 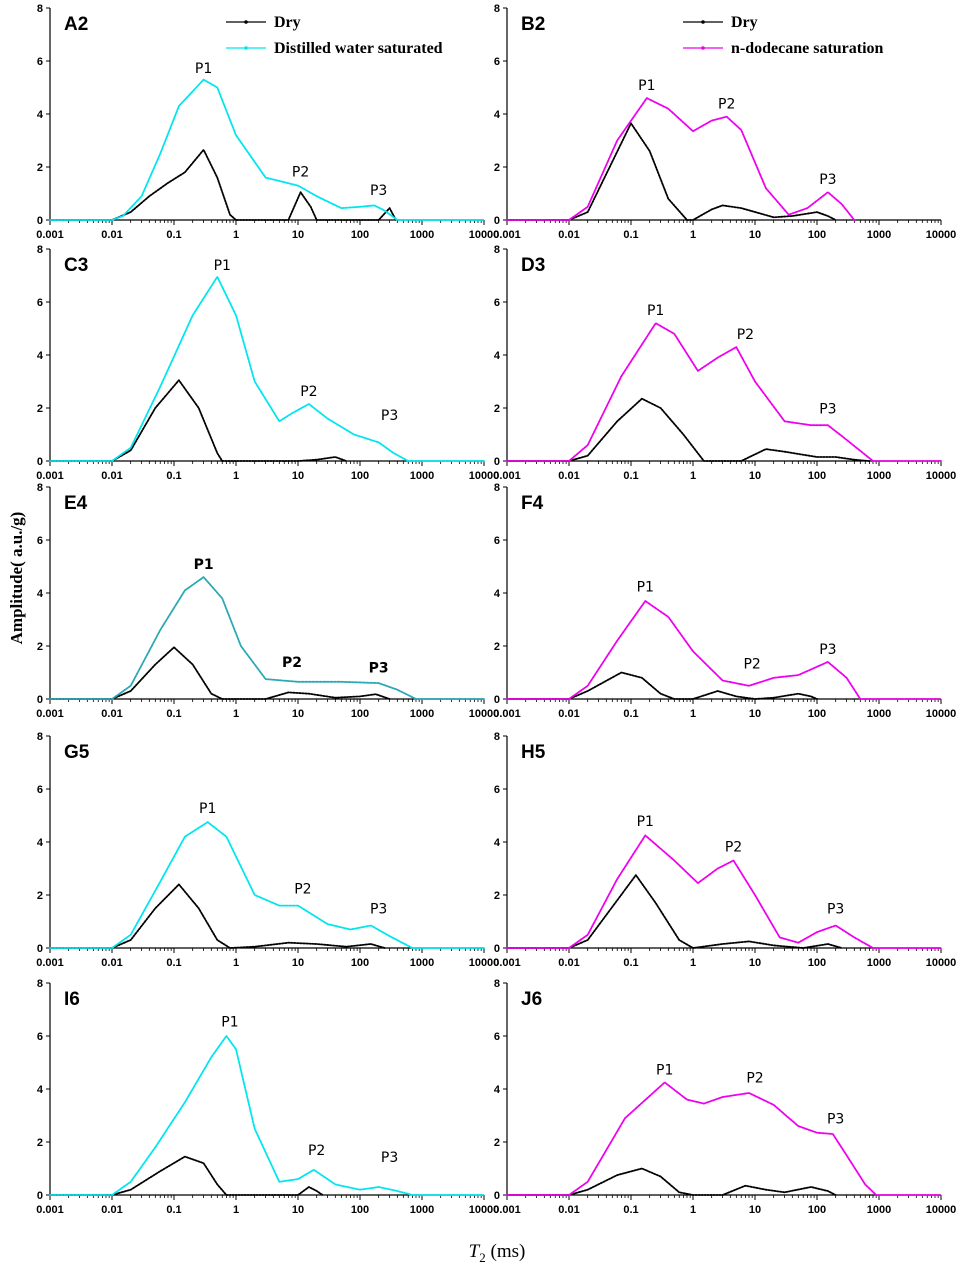 I want to click on panel-H5: 0 2 4 6 8 0.001 0.01 0.1 1 10 100 1000 10000 H5 P1 P2 P3, so click(x=724, y=850).